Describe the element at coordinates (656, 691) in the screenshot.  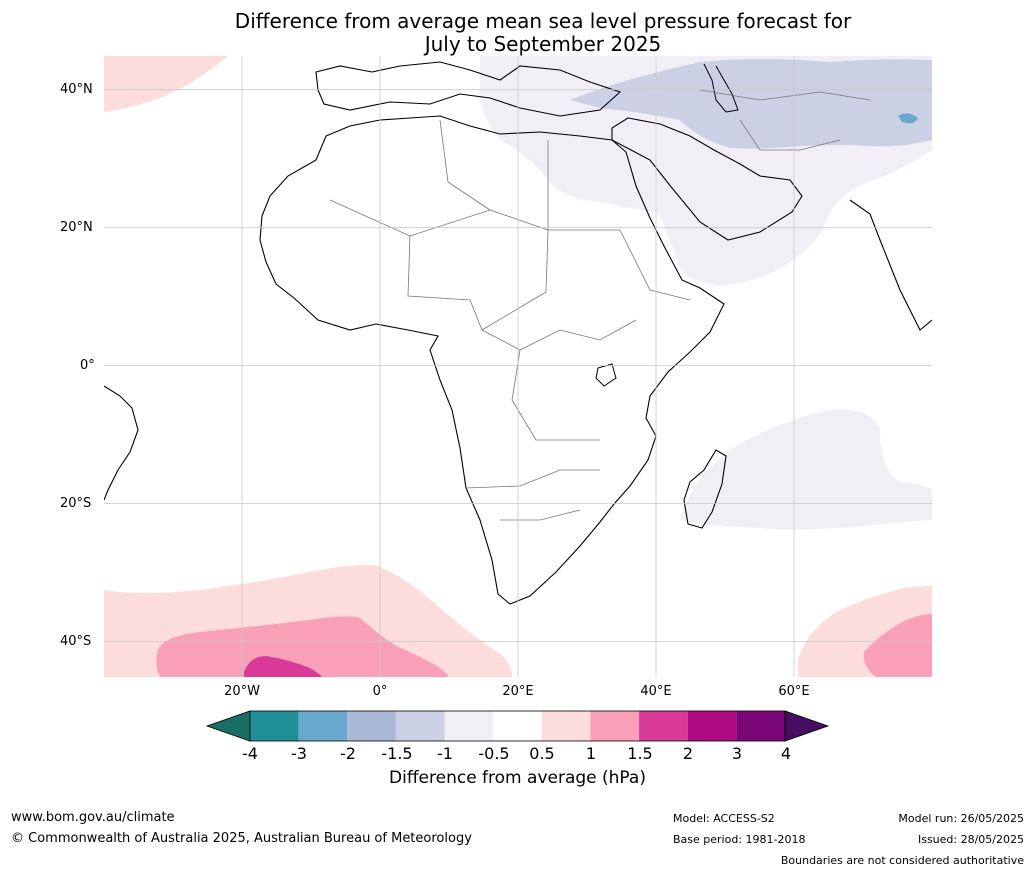
I see `lon-label-40e: 40°E` at that location.